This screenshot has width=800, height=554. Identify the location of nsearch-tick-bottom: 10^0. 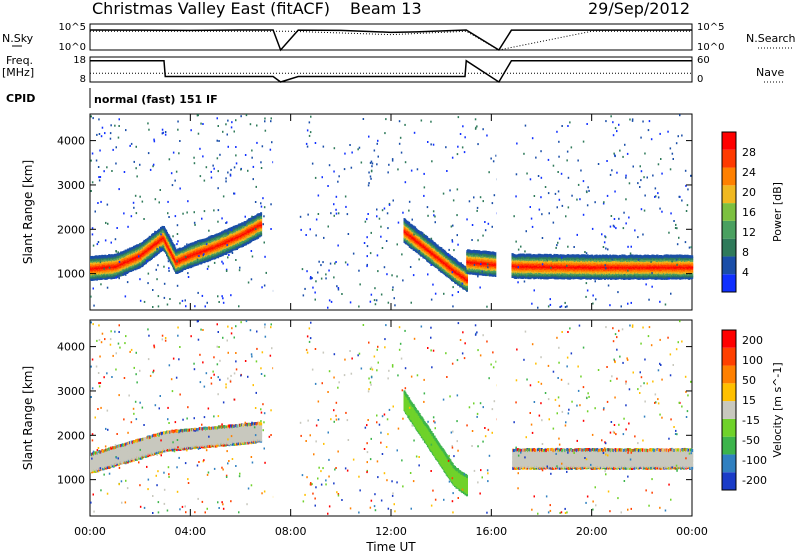
(710, 47).